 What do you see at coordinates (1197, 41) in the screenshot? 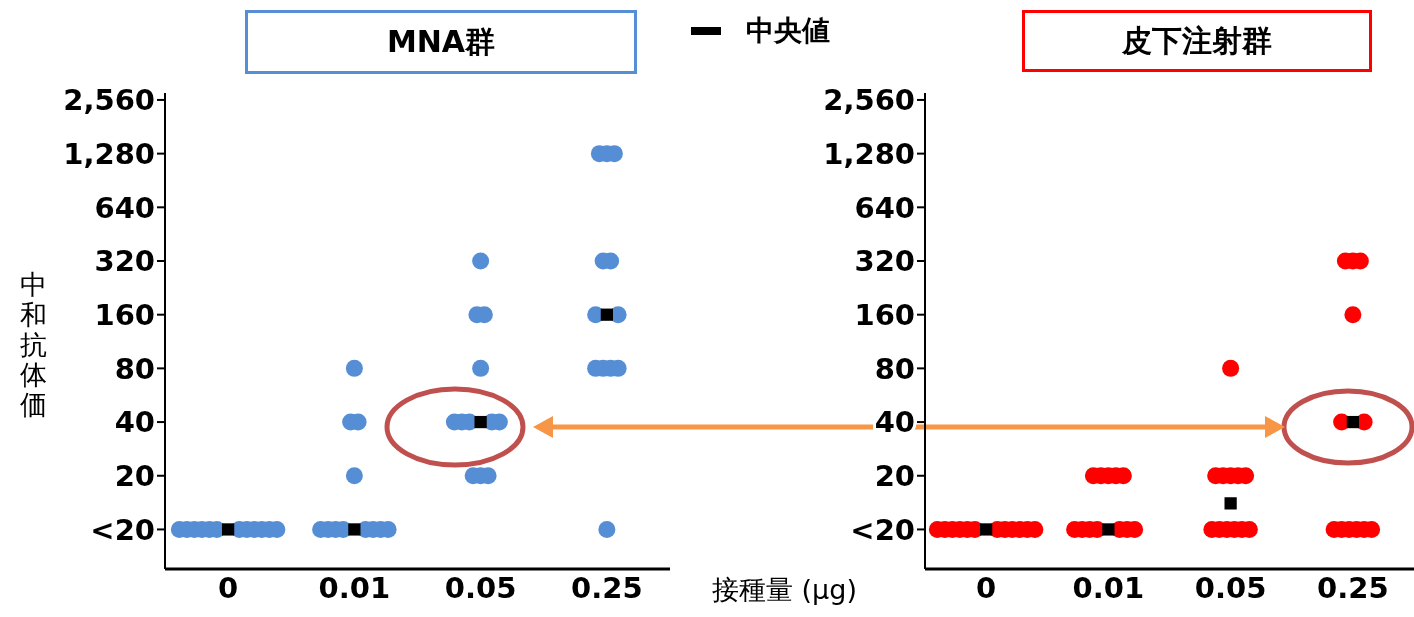
I see `chart-title: 皮下注射群` at bounding box center [1197, 41].